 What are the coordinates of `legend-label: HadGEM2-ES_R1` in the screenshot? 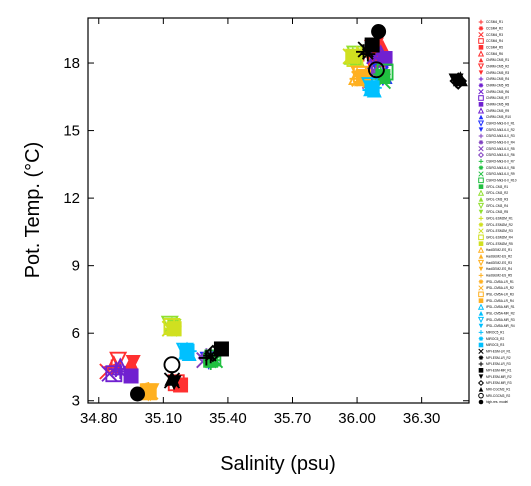 It's located at (499, 250).